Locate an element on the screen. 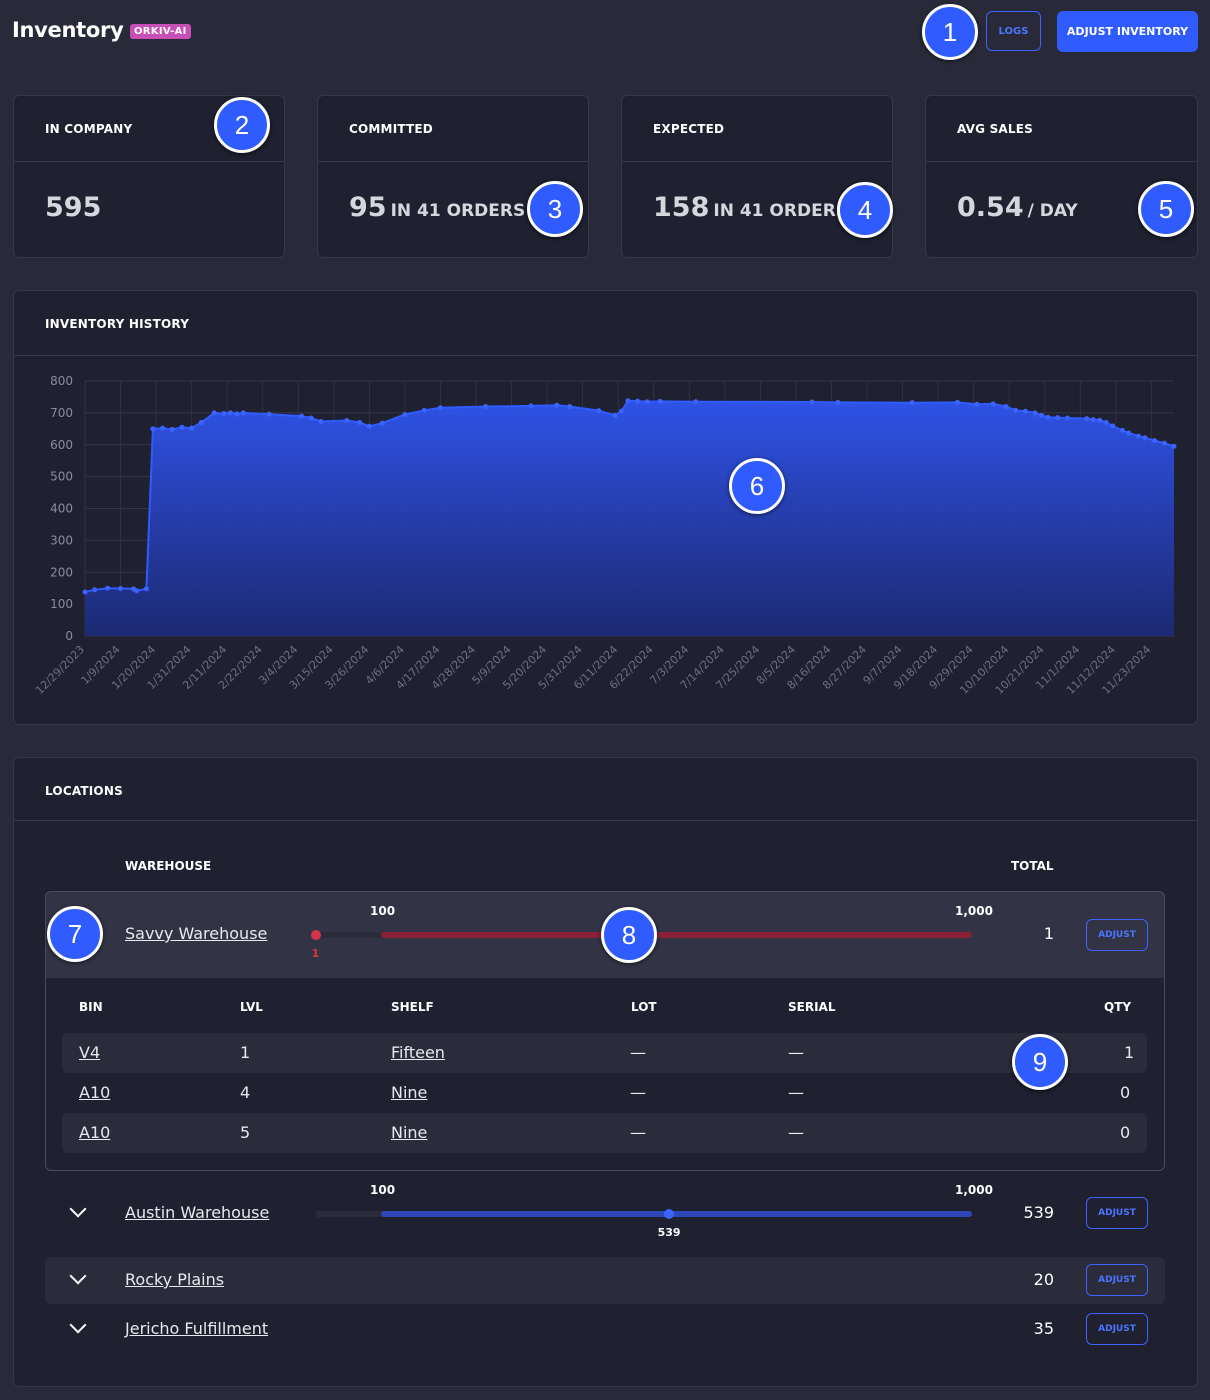 The height and width of the screenshot is (1400, 1210). bin-qty: 1 is located at coordinates (1129, 1052).